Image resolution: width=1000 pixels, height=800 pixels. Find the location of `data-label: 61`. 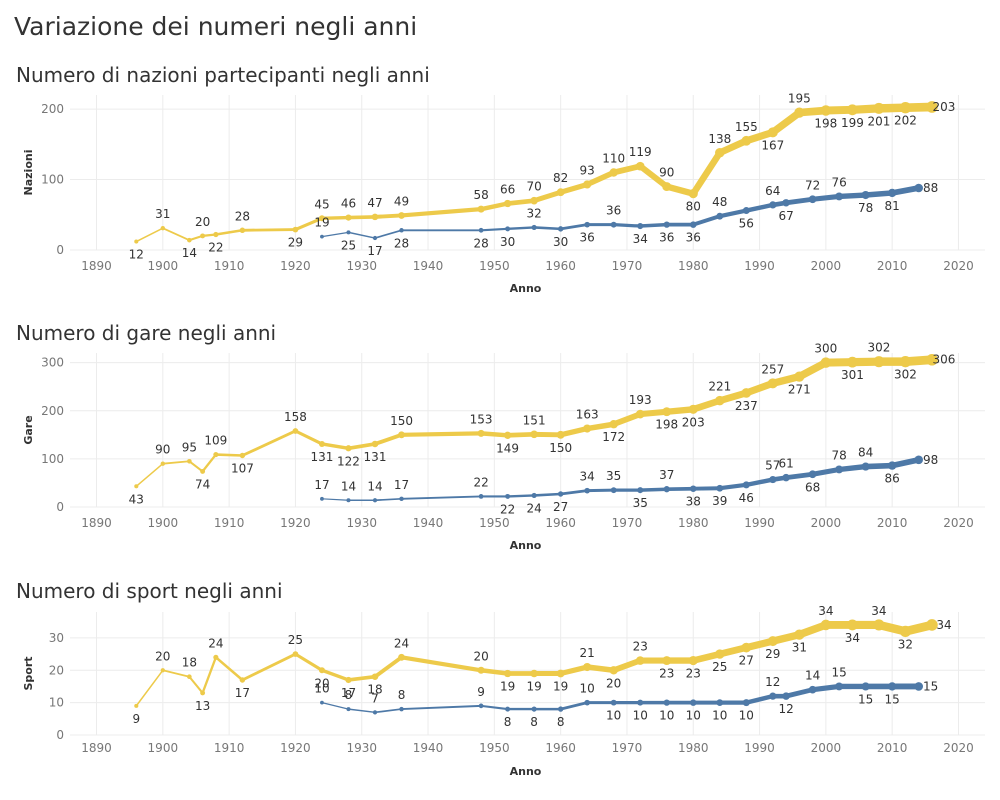

data-label: 61 is located at coordinates (785, 464).